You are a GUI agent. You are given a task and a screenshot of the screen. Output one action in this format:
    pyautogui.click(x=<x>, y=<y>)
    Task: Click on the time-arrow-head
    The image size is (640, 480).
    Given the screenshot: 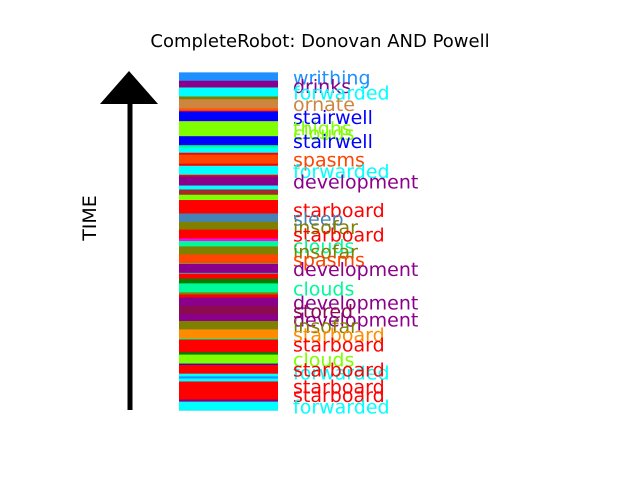 What is the action you would take?
    pyautogui.click(x=129, y=87)
    